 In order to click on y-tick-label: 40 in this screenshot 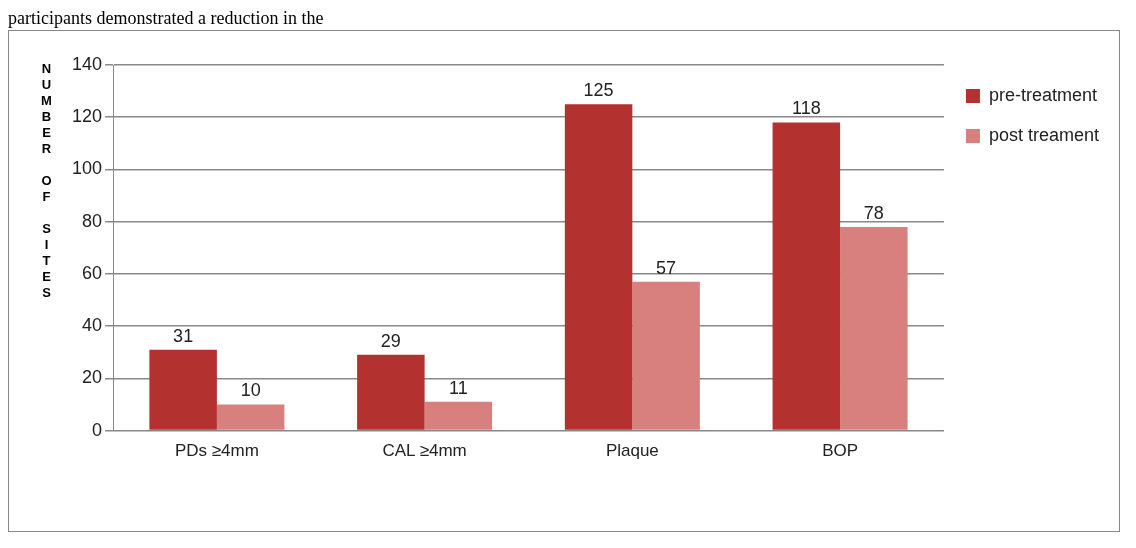, I will do `click(92, 325)`.